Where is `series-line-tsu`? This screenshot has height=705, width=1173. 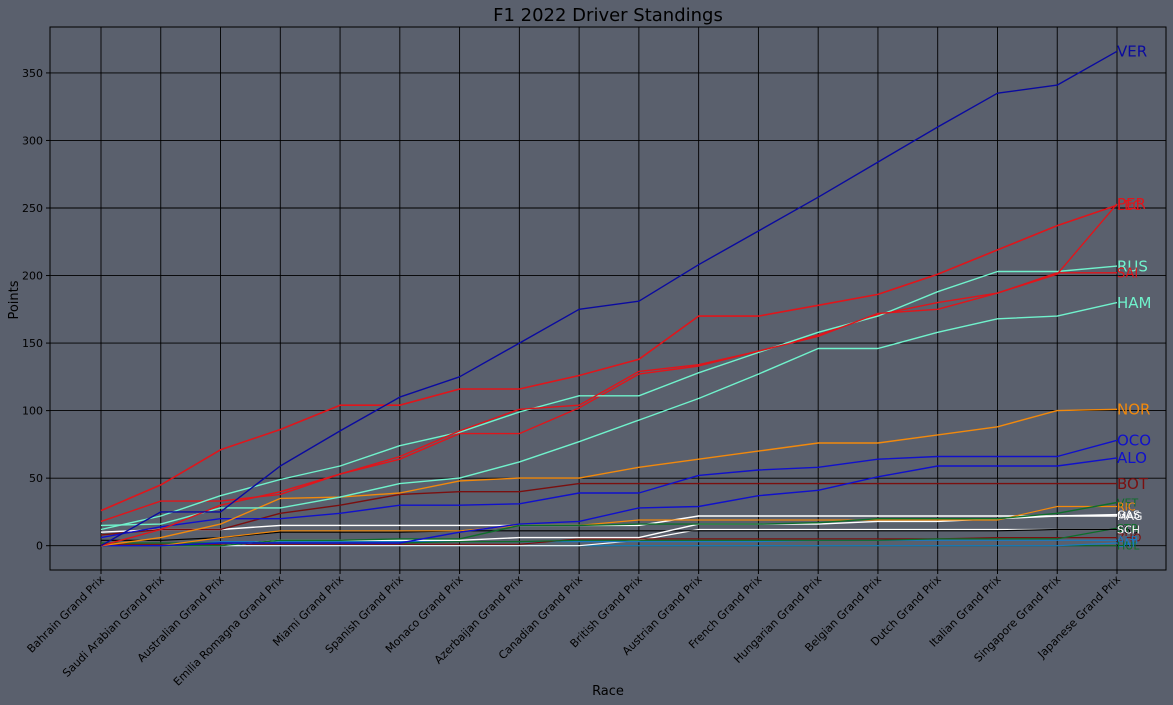
series-line-tsu is located at coordinates (609, 534).